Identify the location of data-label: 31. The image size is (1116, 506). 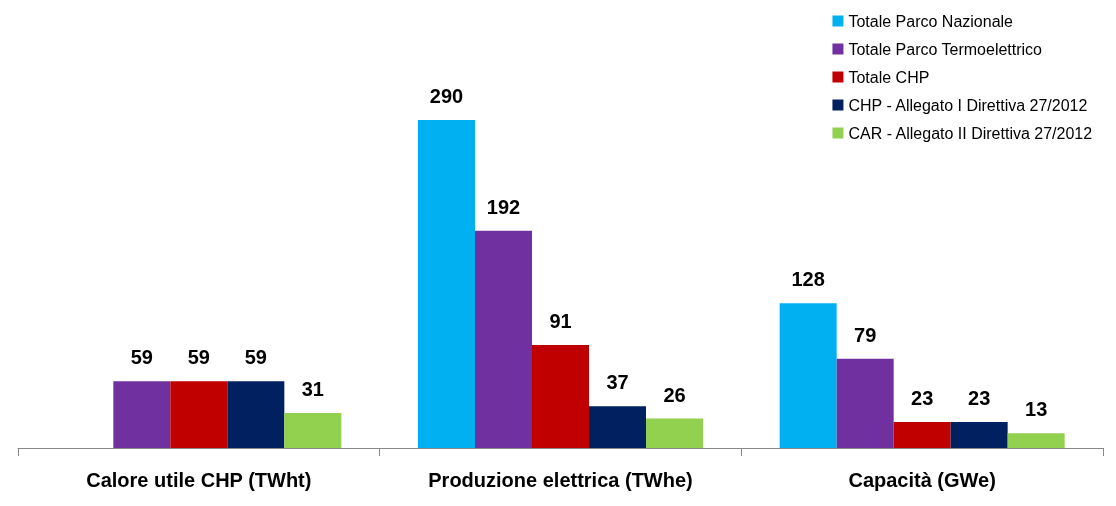
(312, 388).